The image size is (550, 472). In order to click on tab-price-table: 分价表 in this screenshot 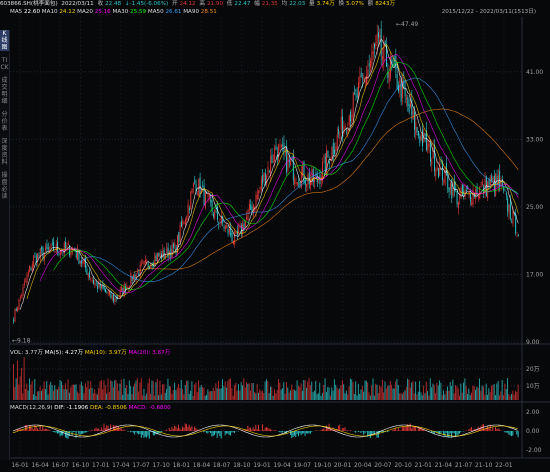, I will do `click(4, 121)`.